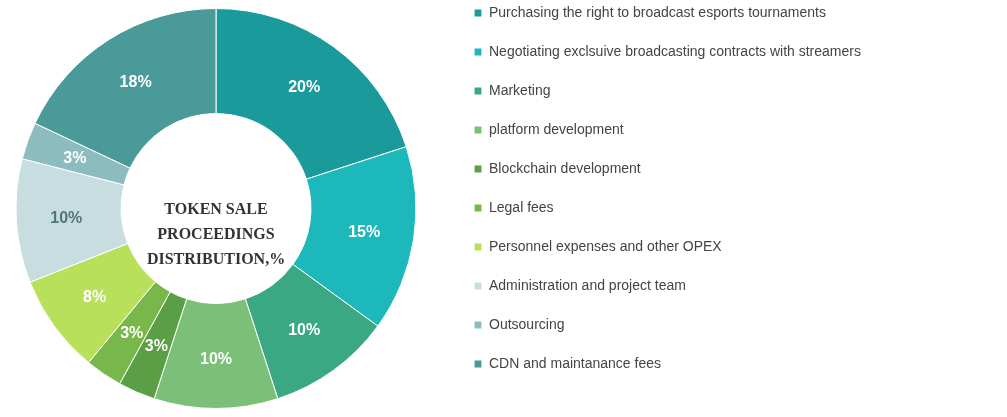 The height and width of the screenshot is (417, 1007). What do you see at coordinates (304, 87) in the screenshot?
I see `data-label: 20%` at bounding box center [304, 87].